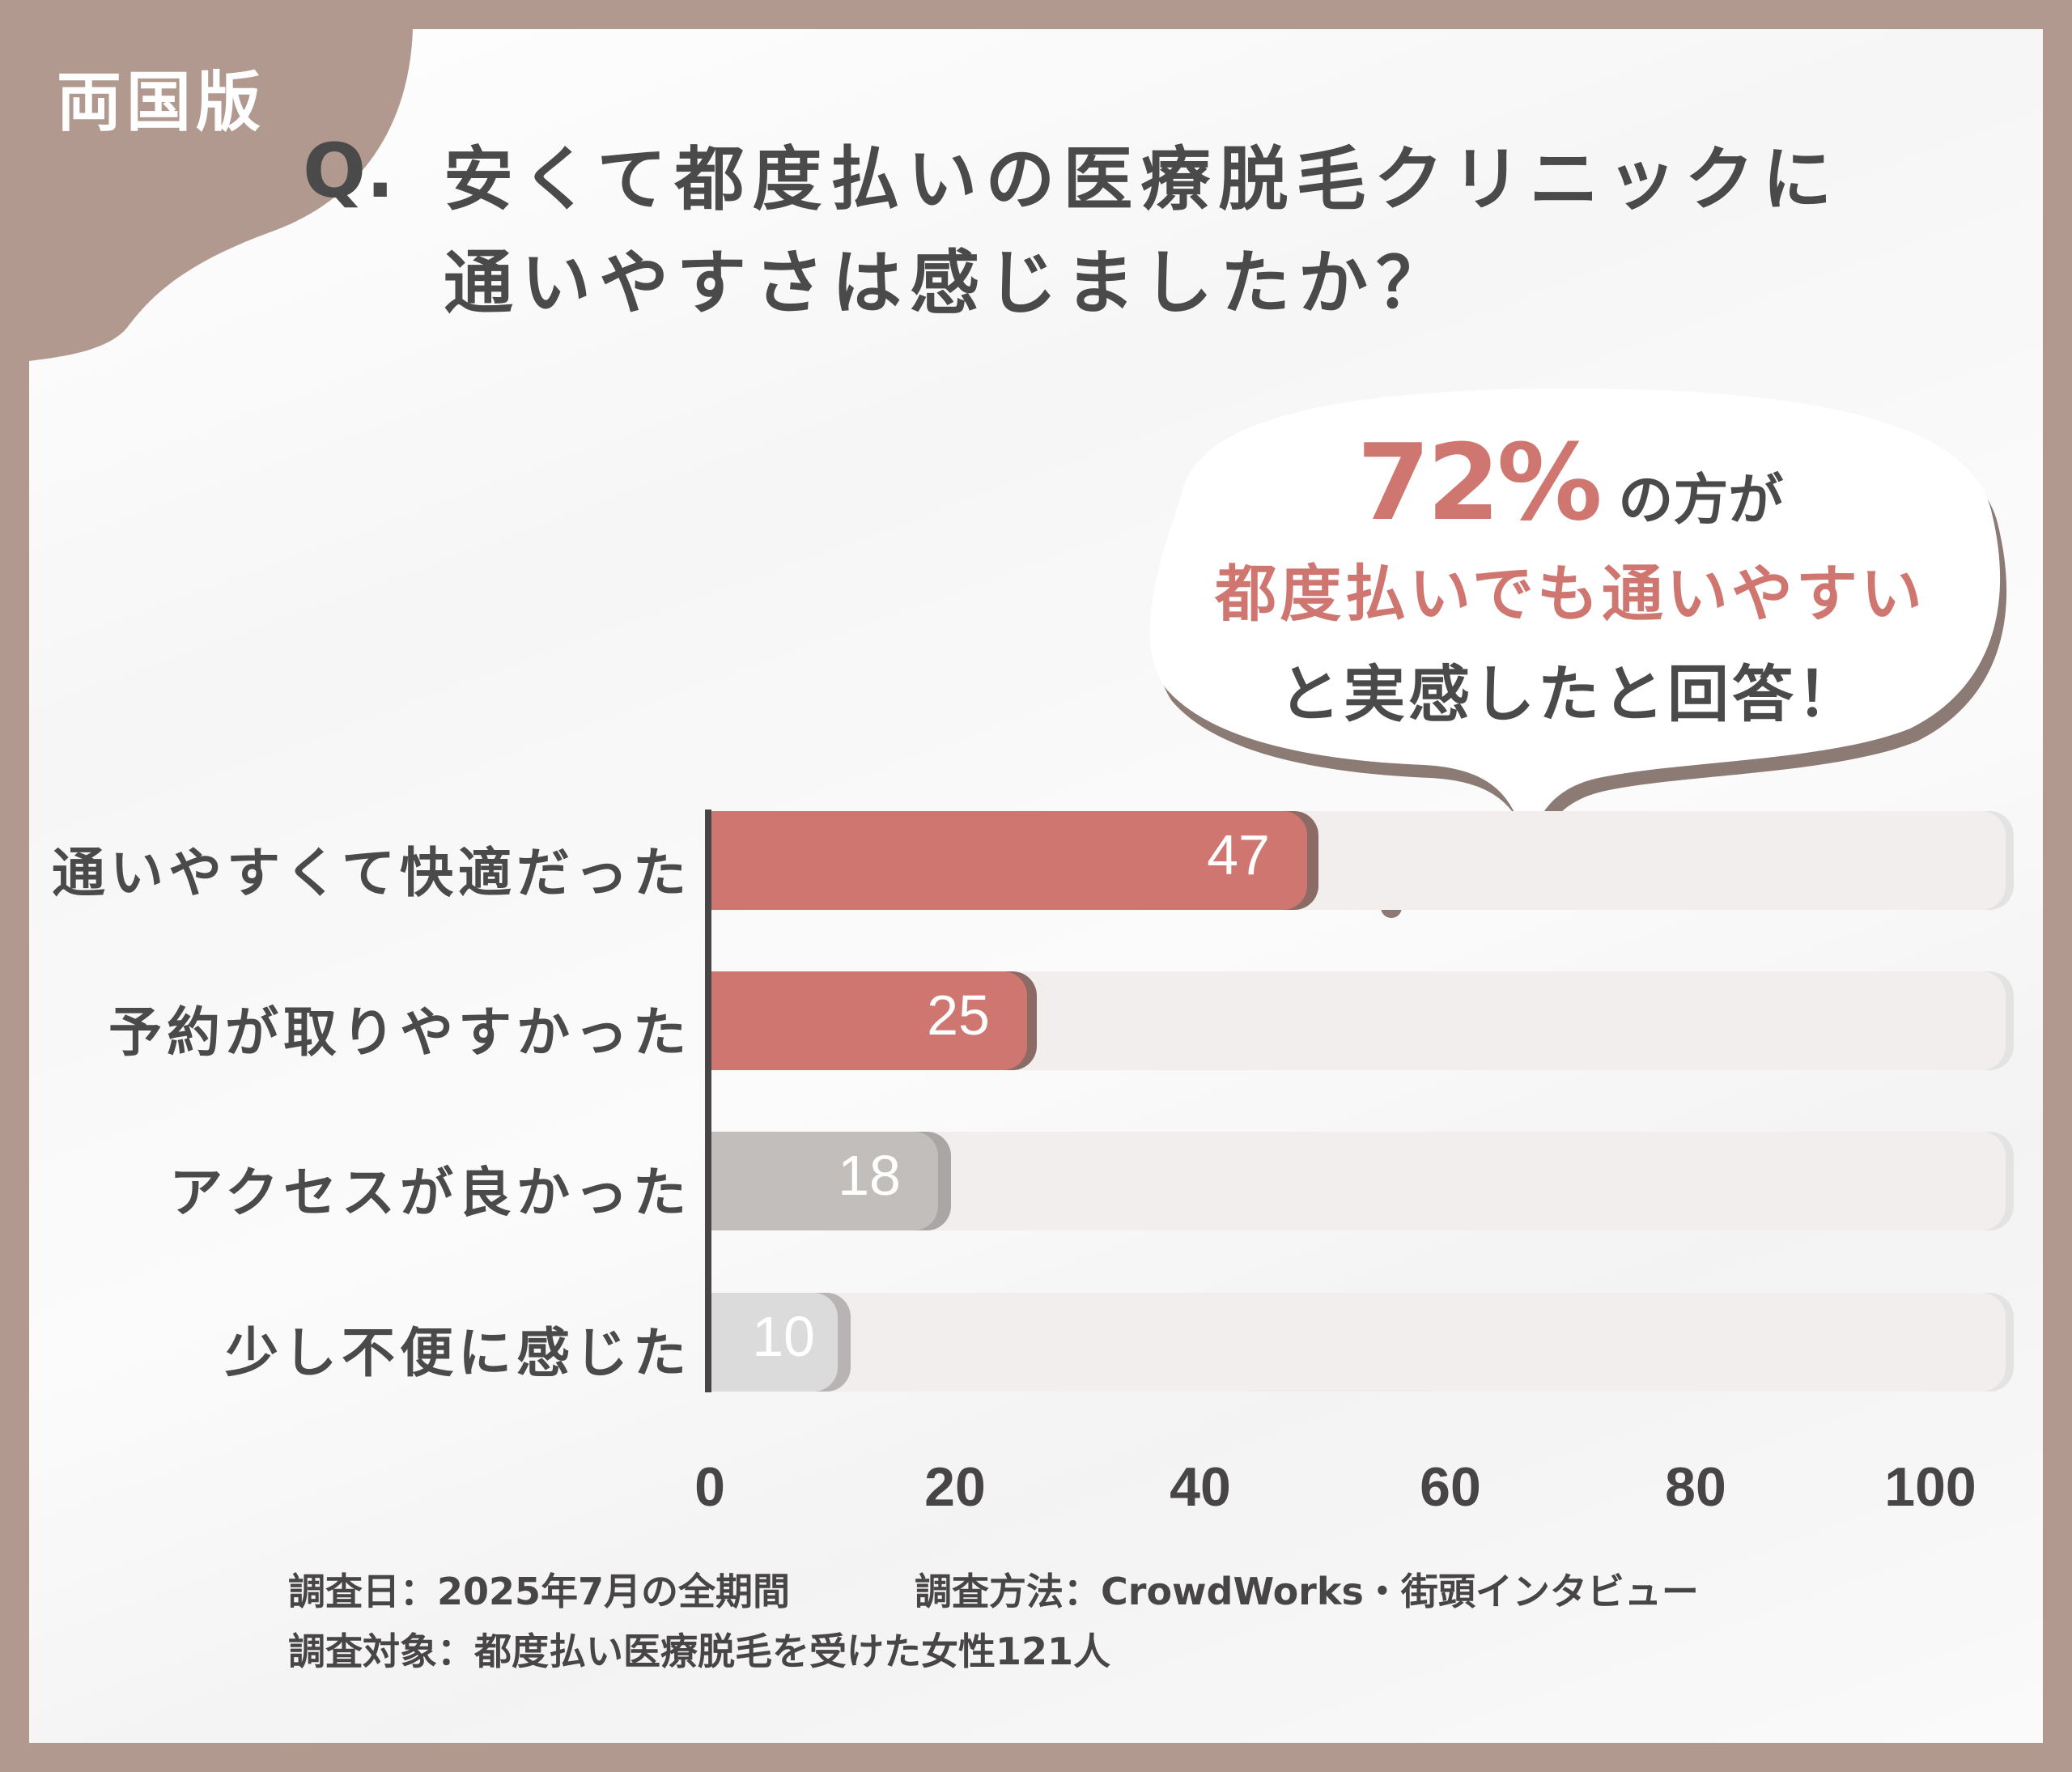 The height and width of the screenshot is (1772, 2072). I want to click on bar: 25, so click(869, 1021).